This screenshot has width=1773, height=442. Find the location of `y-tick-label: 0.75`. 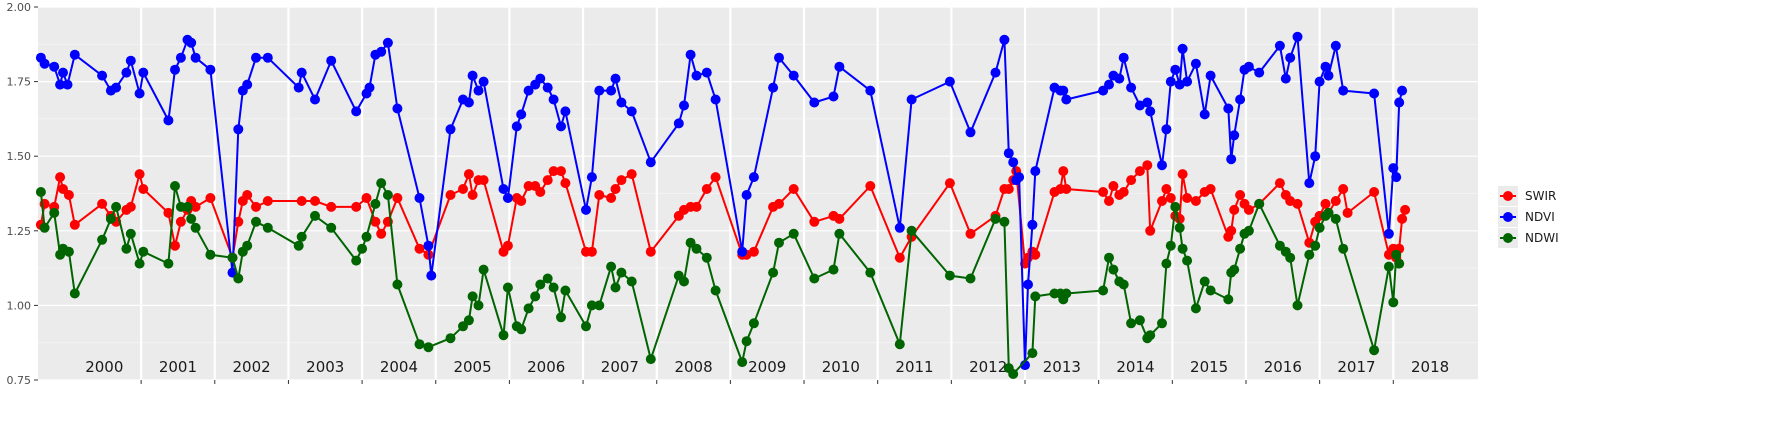

y-tick-label: 0.75 is located at coordinates (19, 380).